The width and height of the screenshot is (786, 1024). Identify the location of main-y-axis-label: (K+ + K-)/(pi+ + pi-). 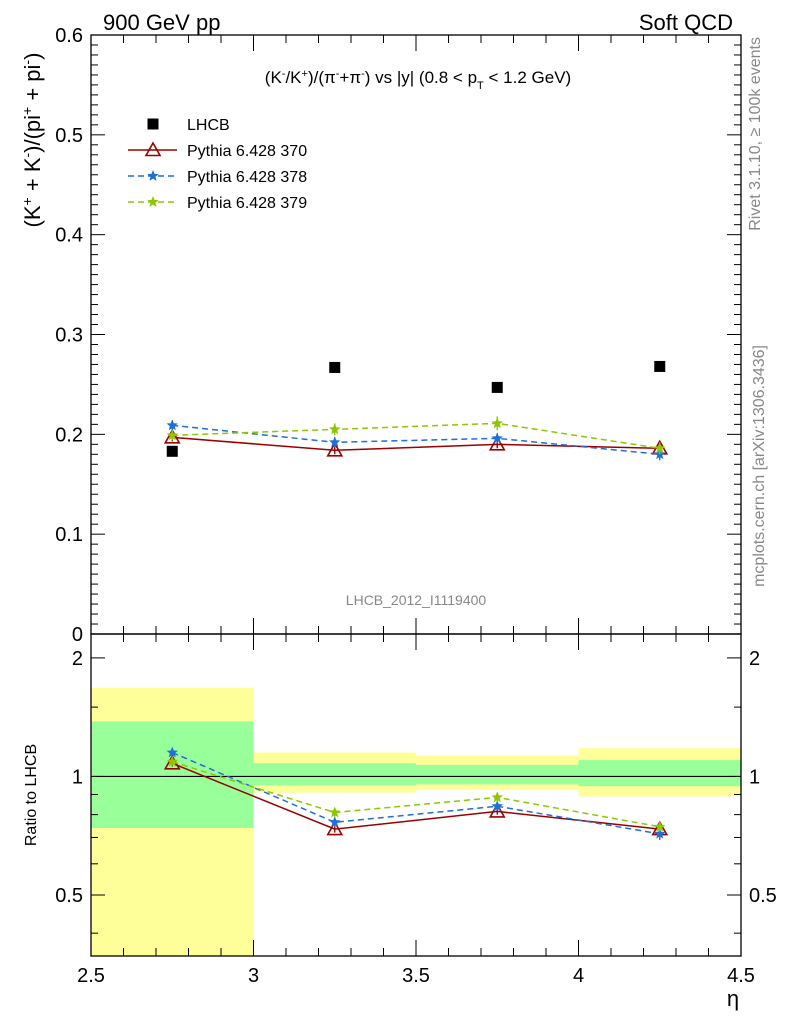
(32, 140).